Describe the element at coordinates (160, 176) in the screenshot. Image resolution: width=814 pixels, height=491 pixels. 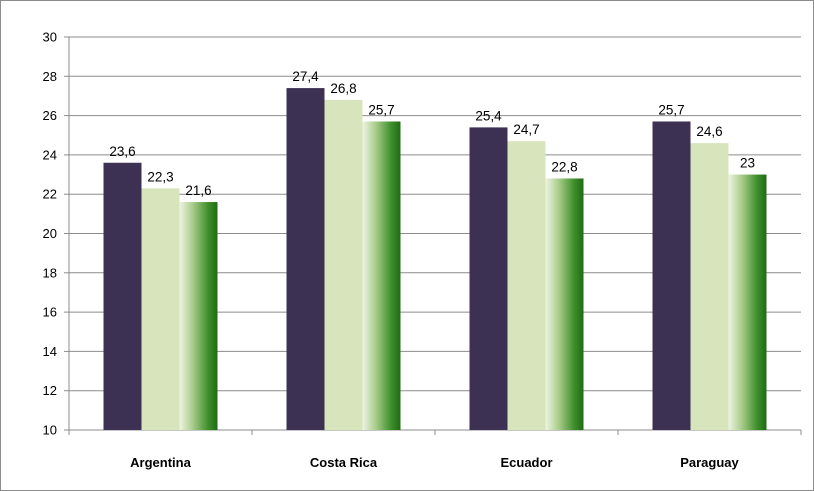
I see `data-label: 22,3` at that location.